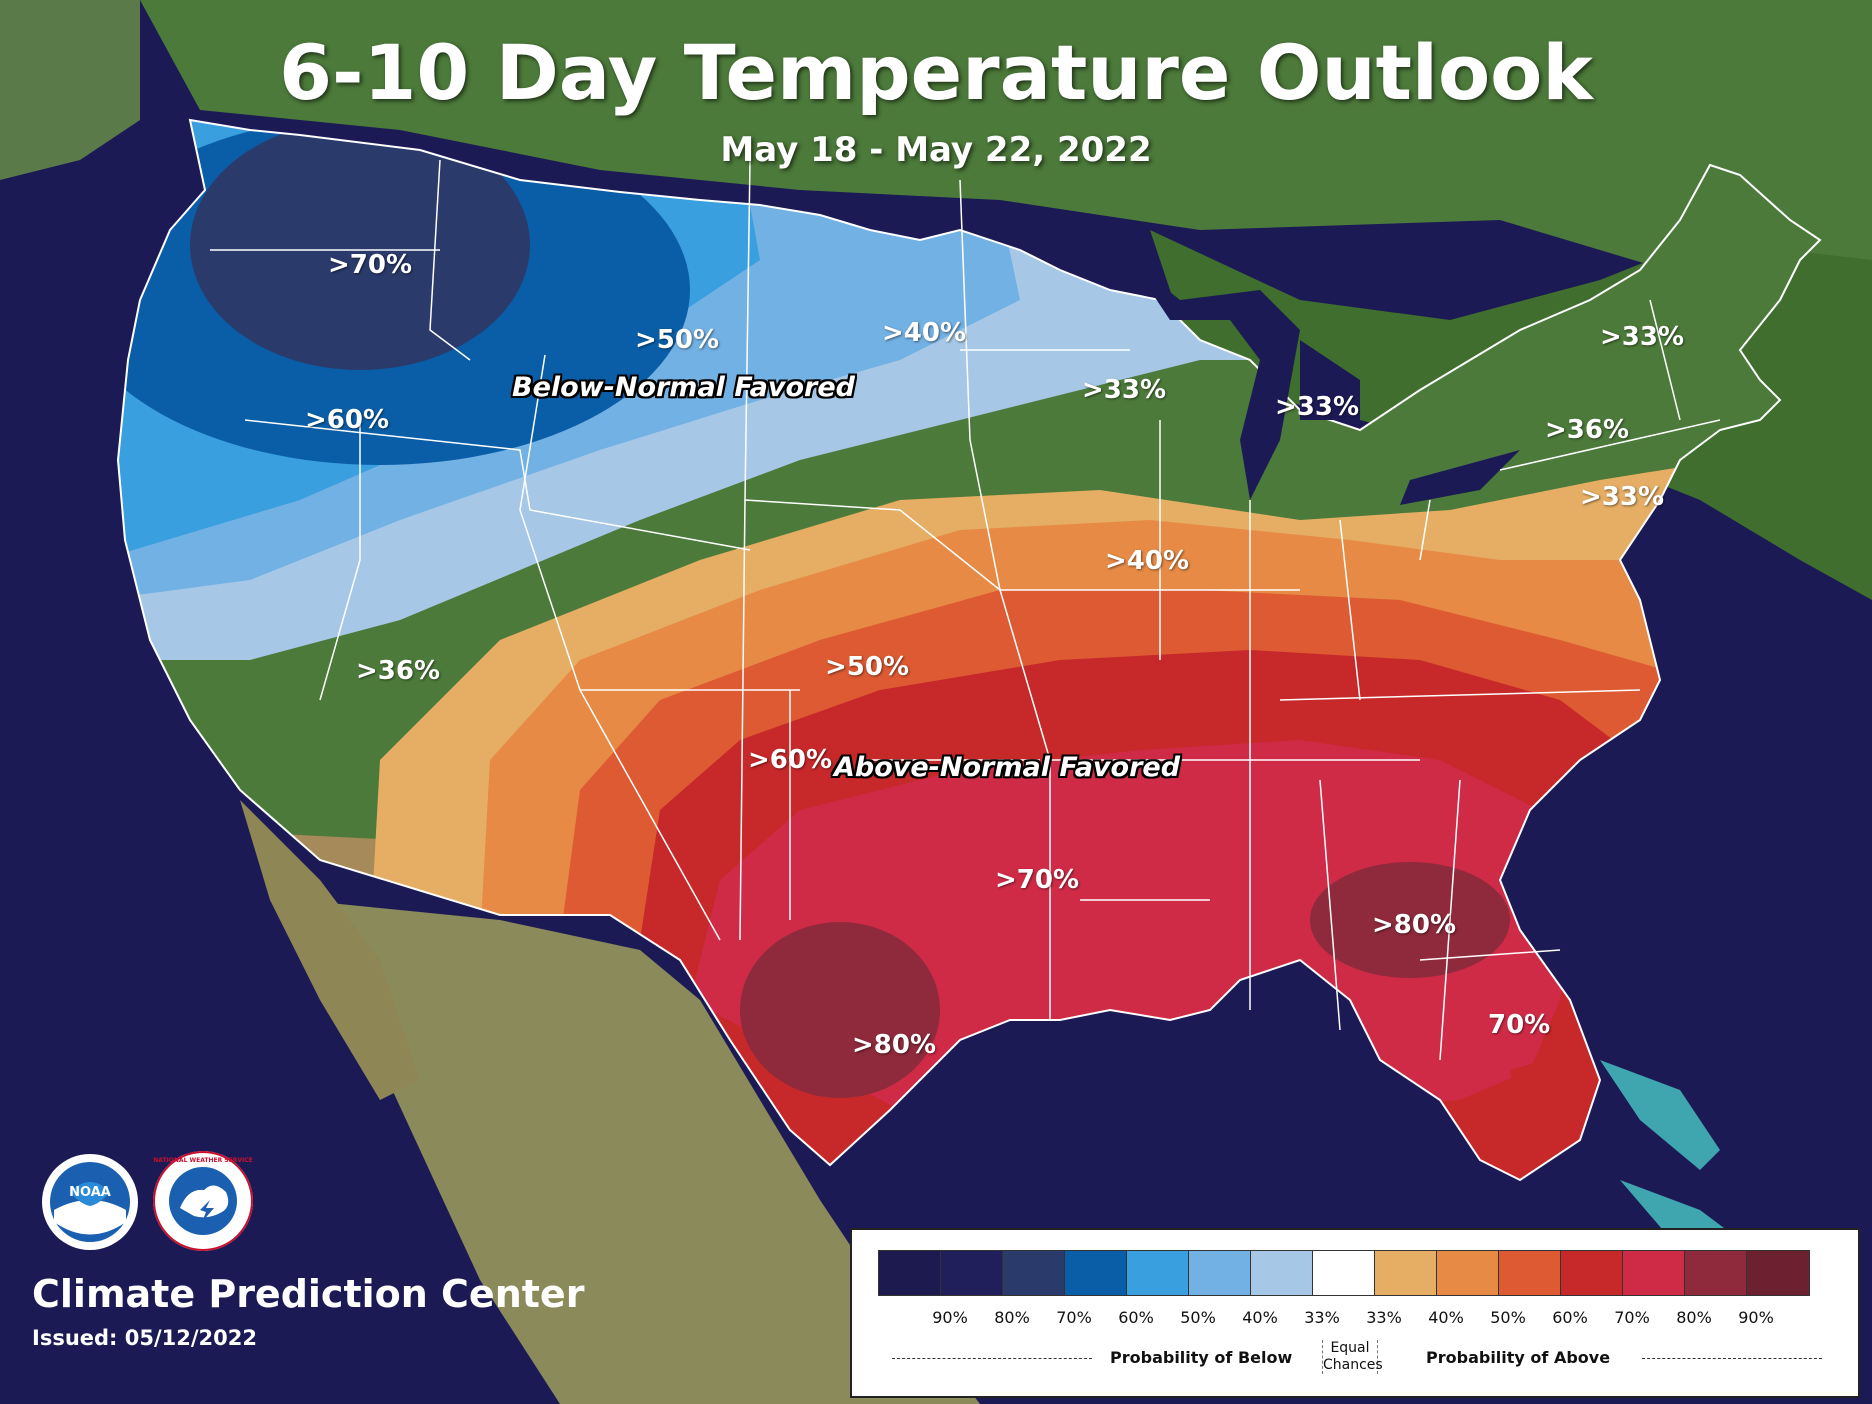 The height and width of the screenshot is (1404, 1872). What do you see at coordinates (203, 1201) in the screenshot?
I see `nws-logo: NATIONAL WEATHER SERVICE` at bounding box center [203, 1201].